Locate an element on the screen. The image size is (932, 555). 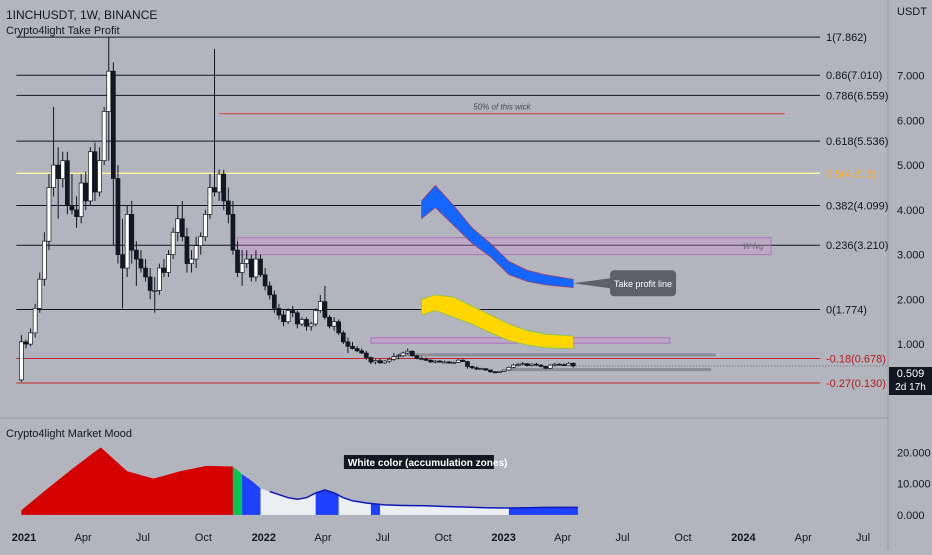
symbol-title: 1INCHUSDT, 1W, BINANCE is located at coordinates (82, 15).